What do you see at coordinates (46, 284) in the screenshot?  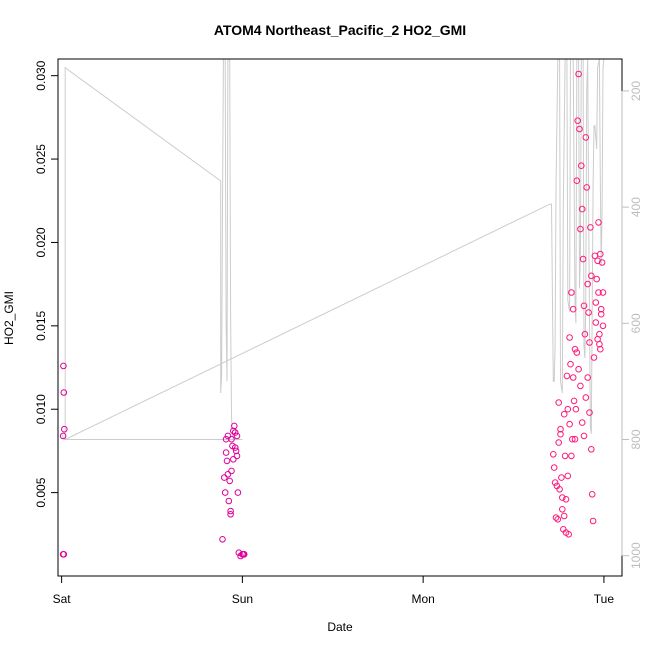 I see `y-axis: 0.005 0.010 0.015 0.020 0.025 0.030` at bounding box center [46, 284].